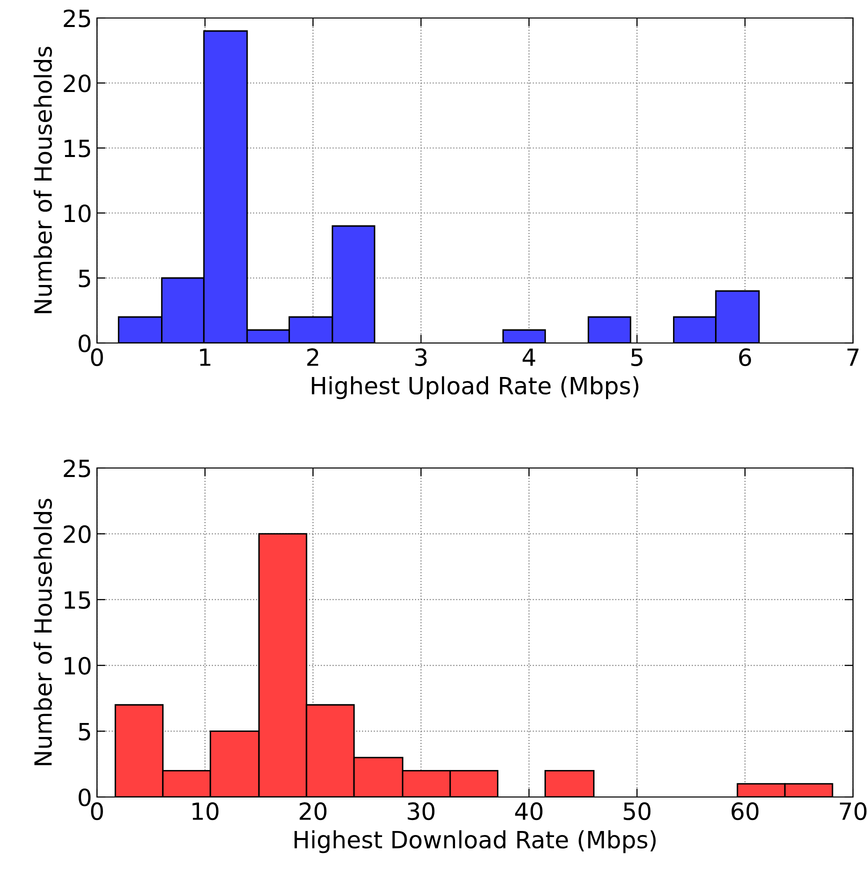  Describe the element at coordinates (313, 811) in the screenshot. I see `x-tick-label: 20` at that location.